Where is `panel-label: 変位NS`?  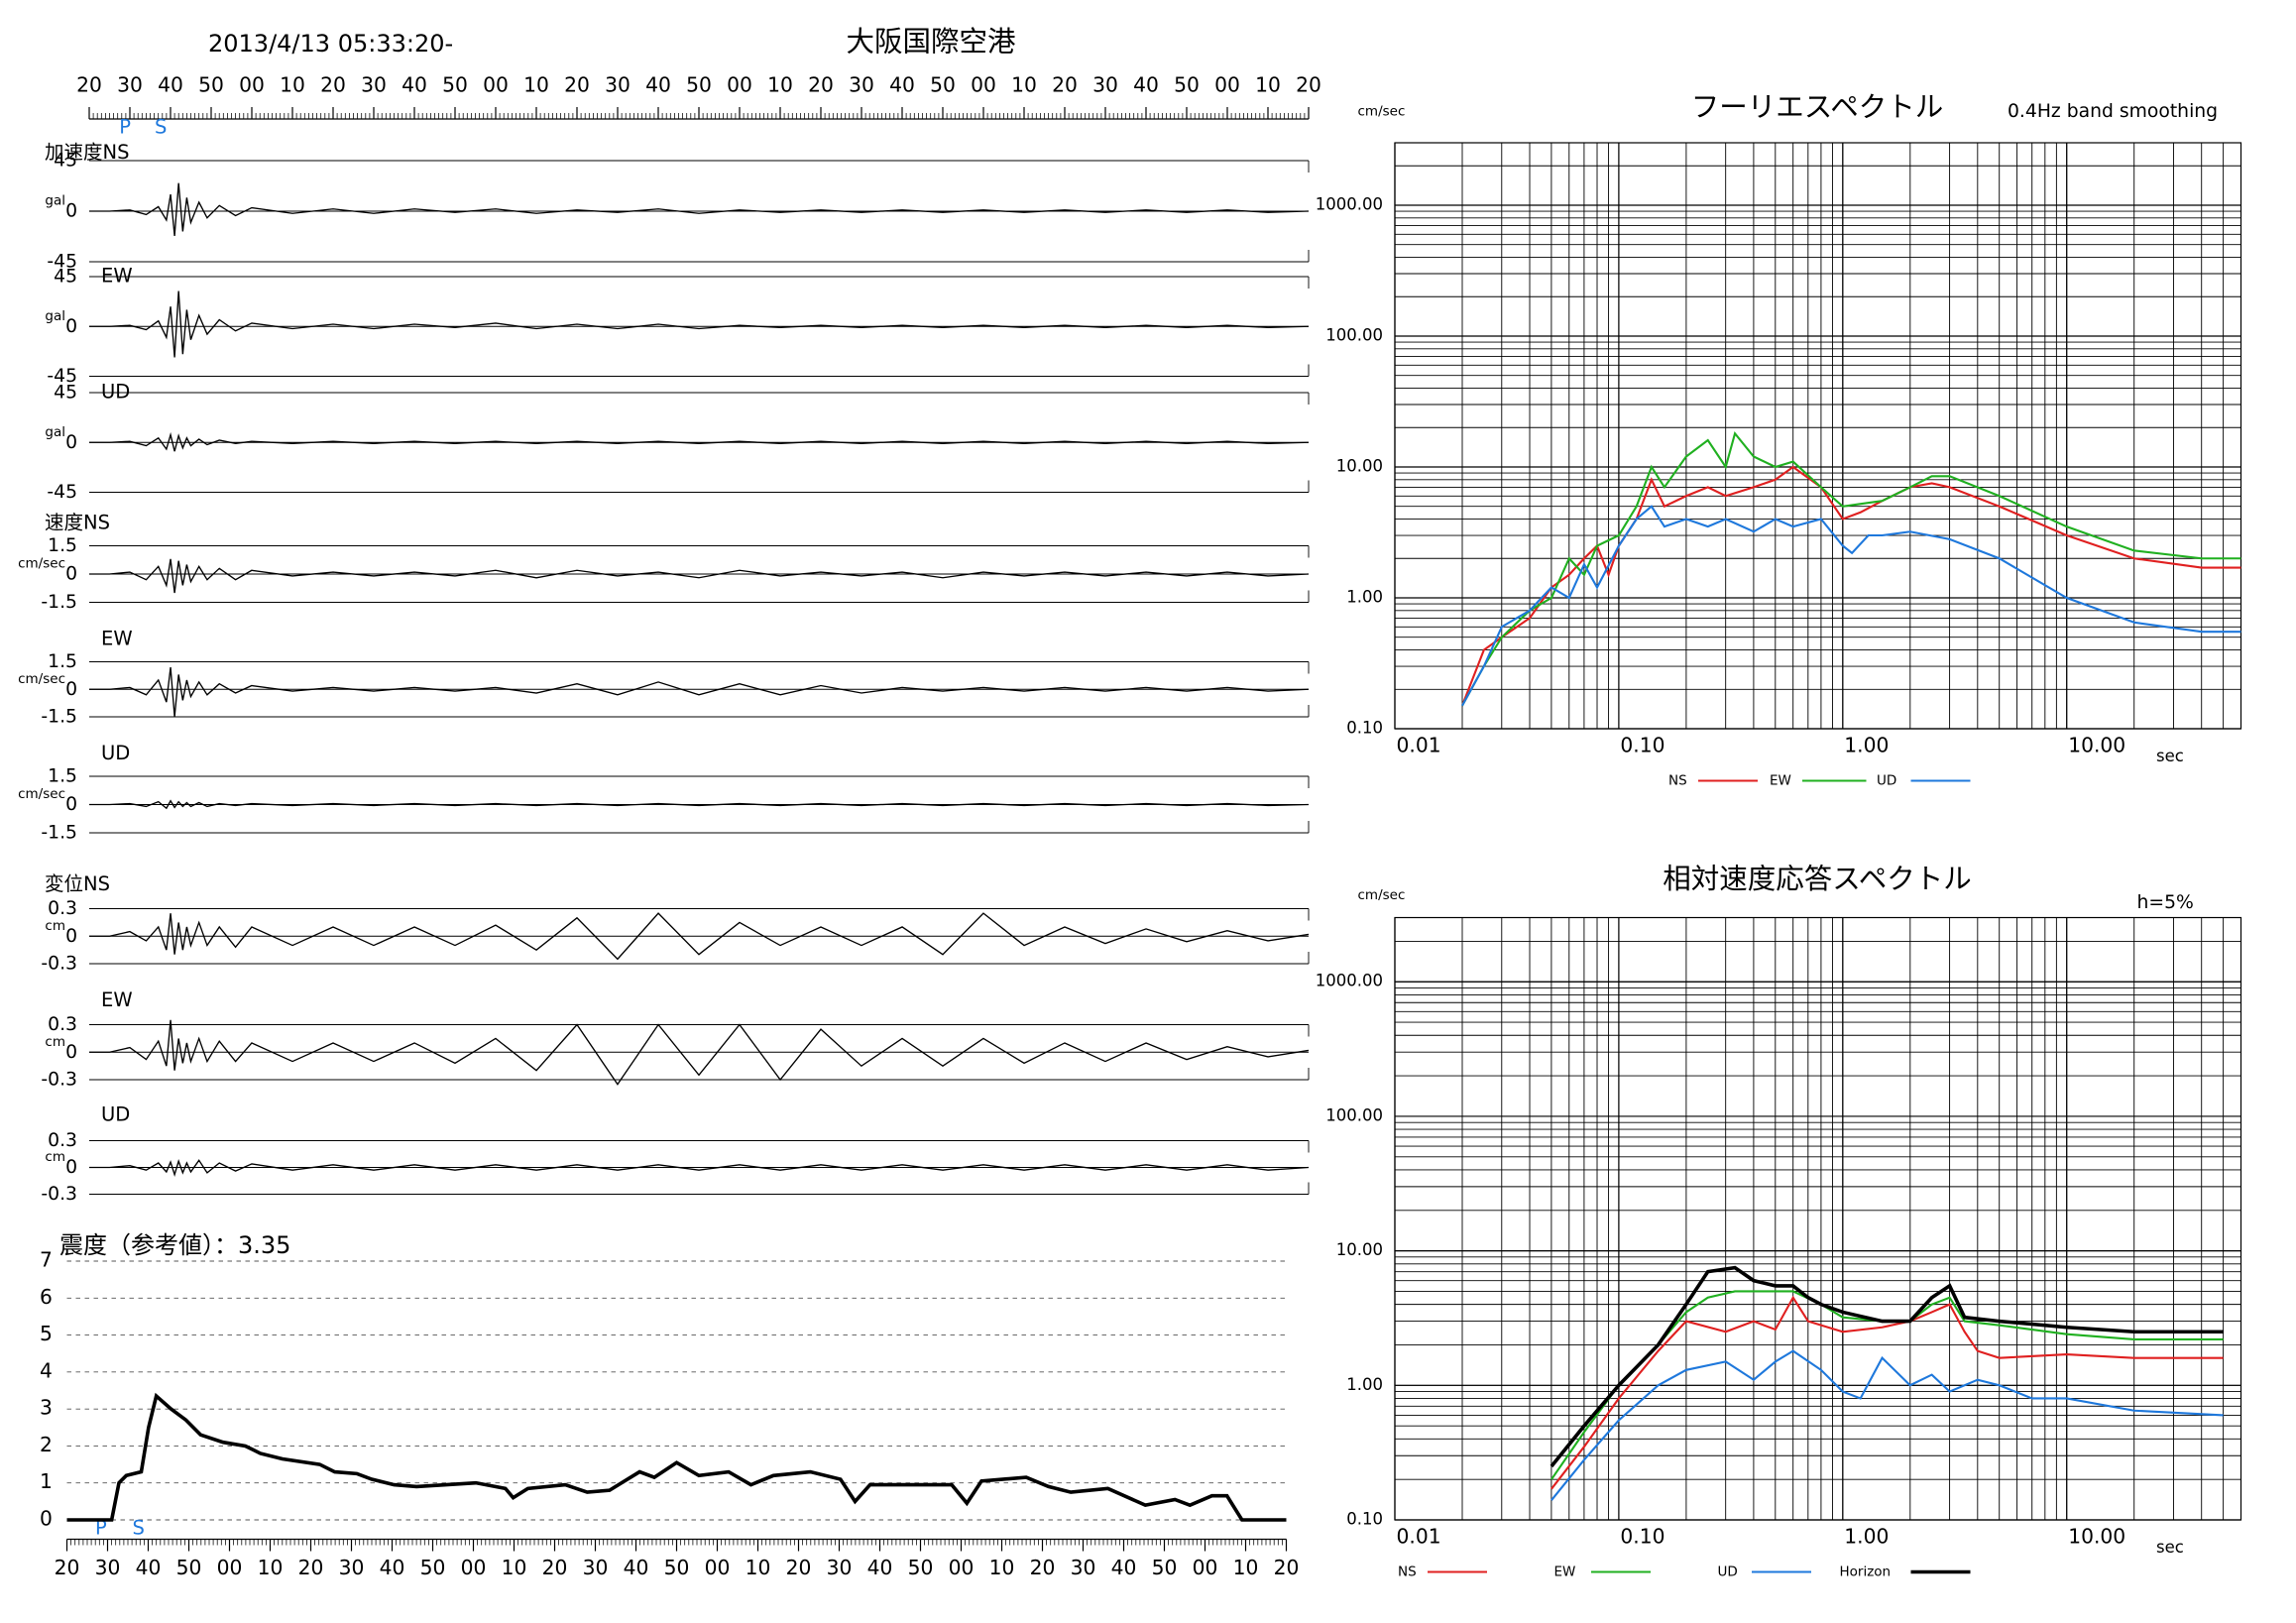
panel-label: 変位NS is located at coordinates (77, 883).